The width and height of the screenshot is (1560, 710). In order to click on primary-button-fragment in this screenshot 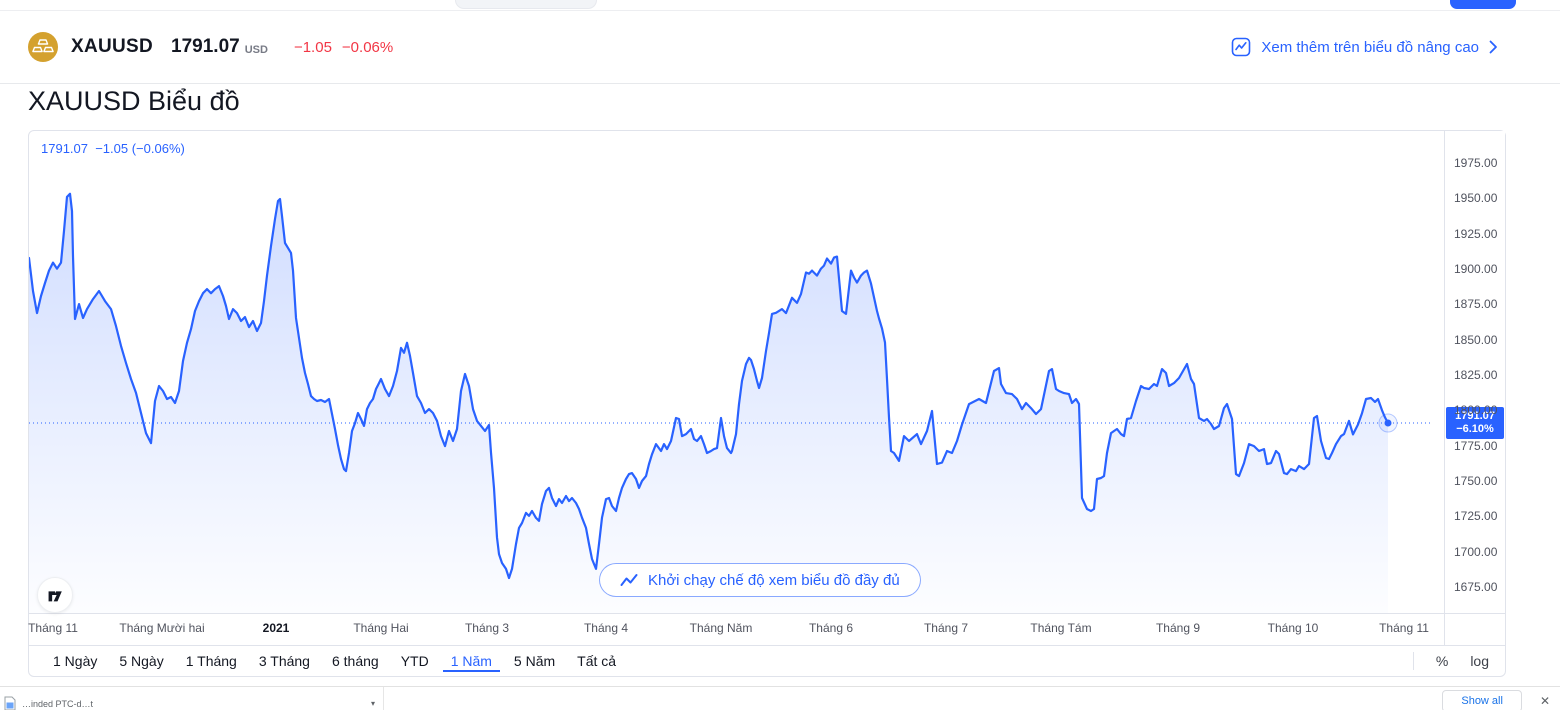, I will do `click(1483, 4)`.